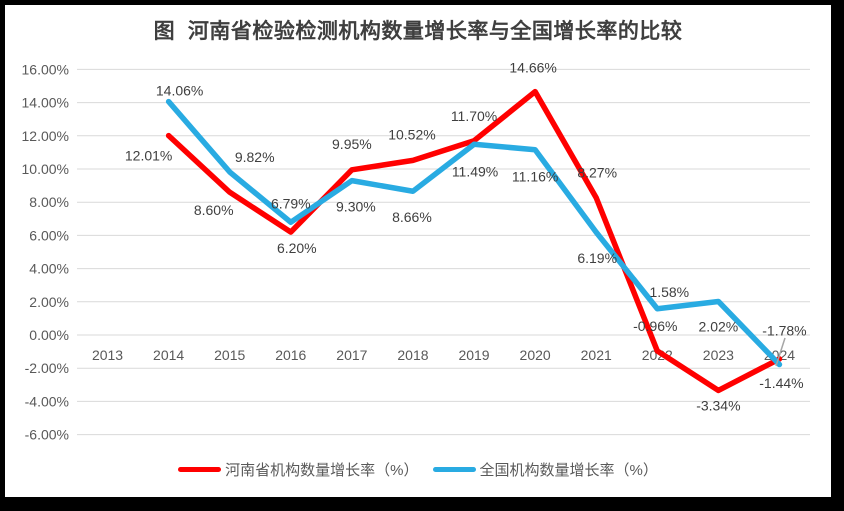 The width and height of the screenshot is (844, 511). What do you see at coordinates (532, 68) in the screenshot?
I see `data-label-henan: 14.66%` at bounding box center [532, 68].